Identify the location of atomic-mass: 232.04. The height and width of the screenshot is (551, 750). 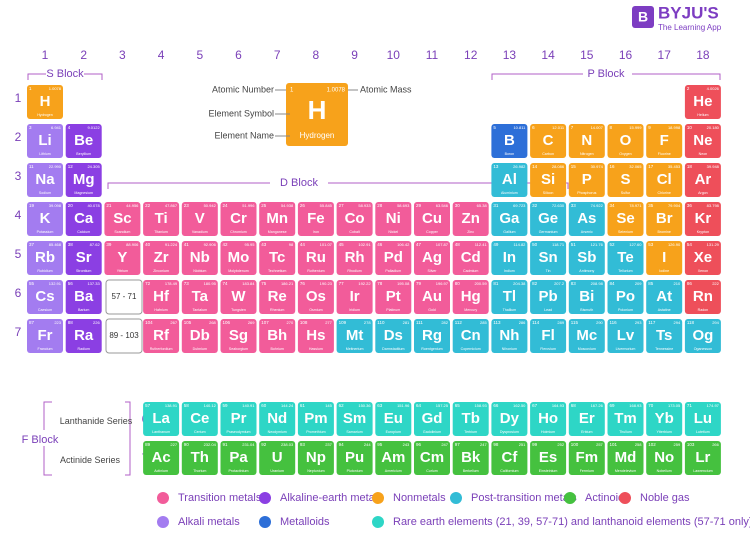
(210, 444).